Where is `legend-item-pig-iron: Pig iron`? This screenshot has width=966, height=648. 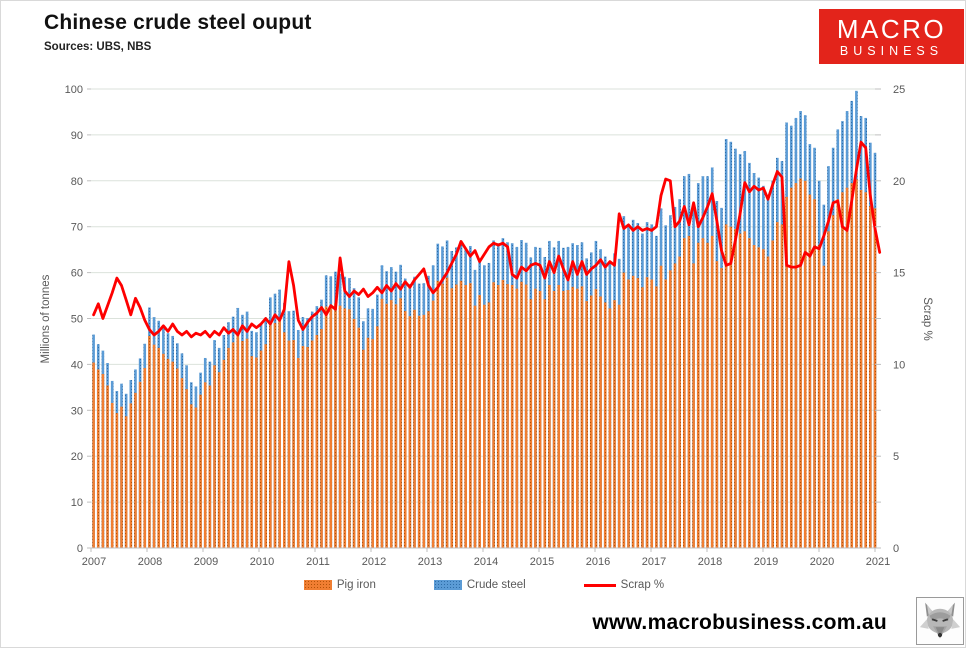 legend-item-pig-iron: Pig iron is located at coordinates (339, 585).